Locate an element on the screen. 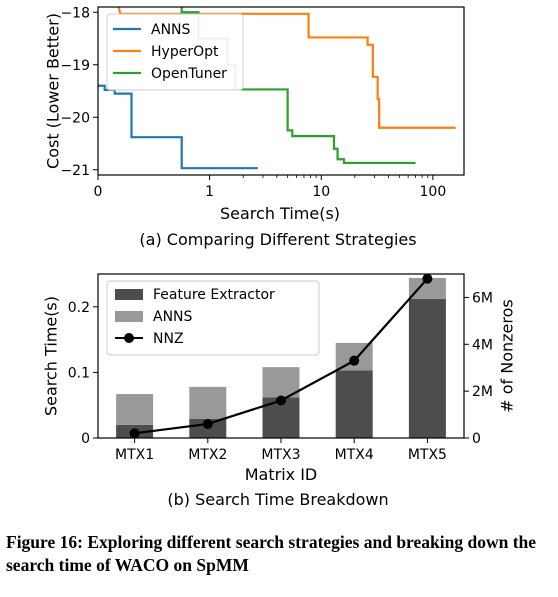 Image resolution: width=558 pixels, height=597 pixels. y-tick-label: −18 is located at coordinates (75, 13).